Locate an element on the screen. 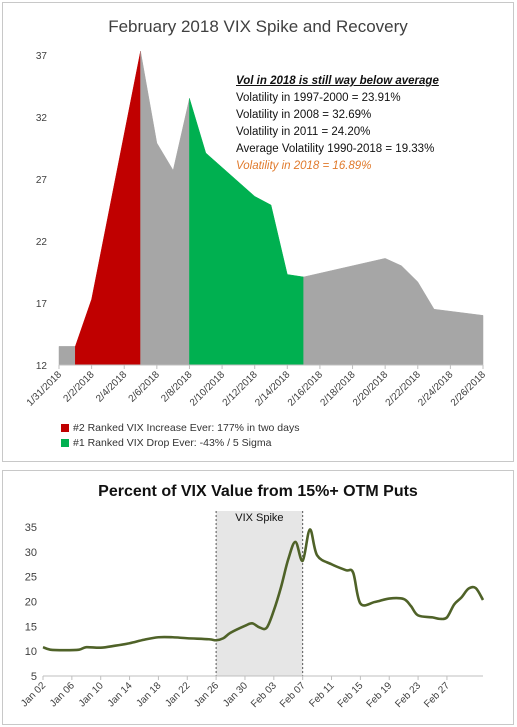  y-tick-label: 30 is located at coordinates (31, 553).